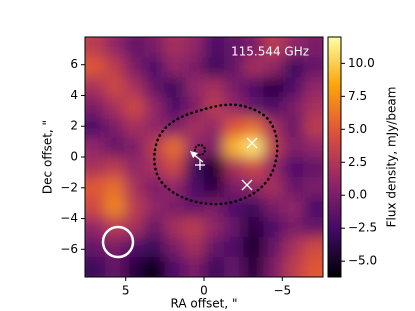 This screenshot has width=415, height=311. Describe the element at coordinates (69, 218) in the screenshot. I see `y-tick-label: −4` at that location.